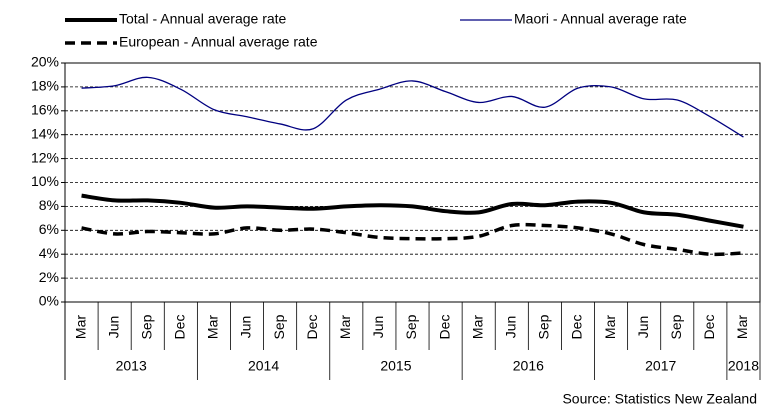  I want to click on source: Source: Statistics New Zealand, so click(659, 399).